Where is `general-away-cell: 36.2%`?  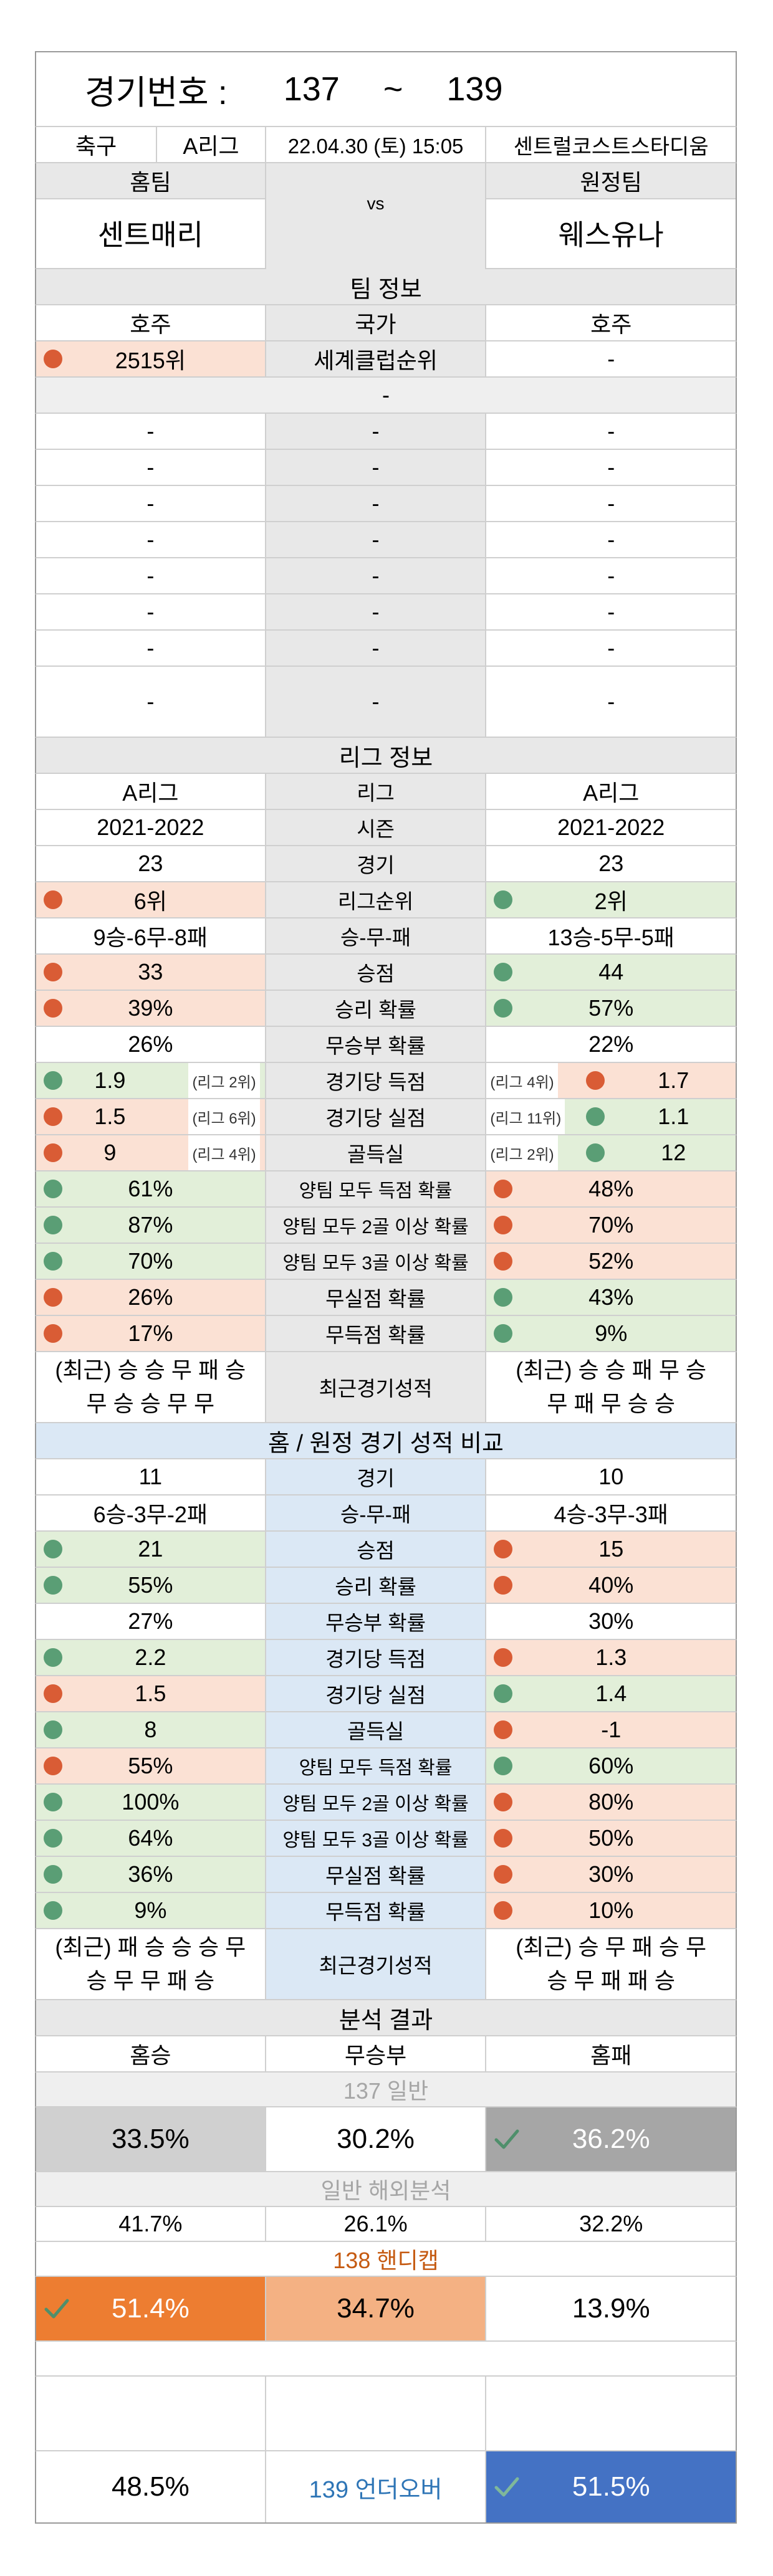 general-away-cell: 36.2% is located at coordinates (611, 2139).